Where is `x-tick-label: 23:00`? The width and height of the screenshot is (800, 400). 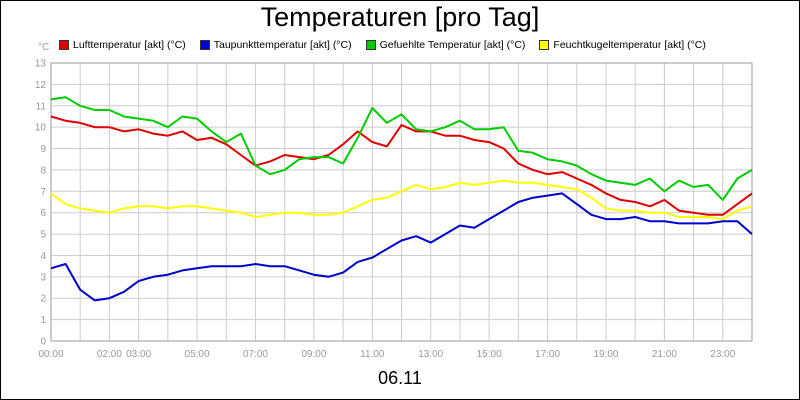 x-tick-label: 23:00 is located at coordinates (722, 354).